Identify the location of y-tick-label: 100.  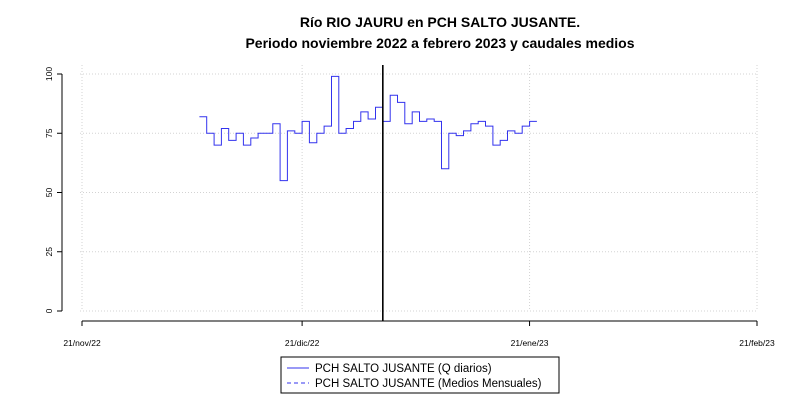
(49, 74).